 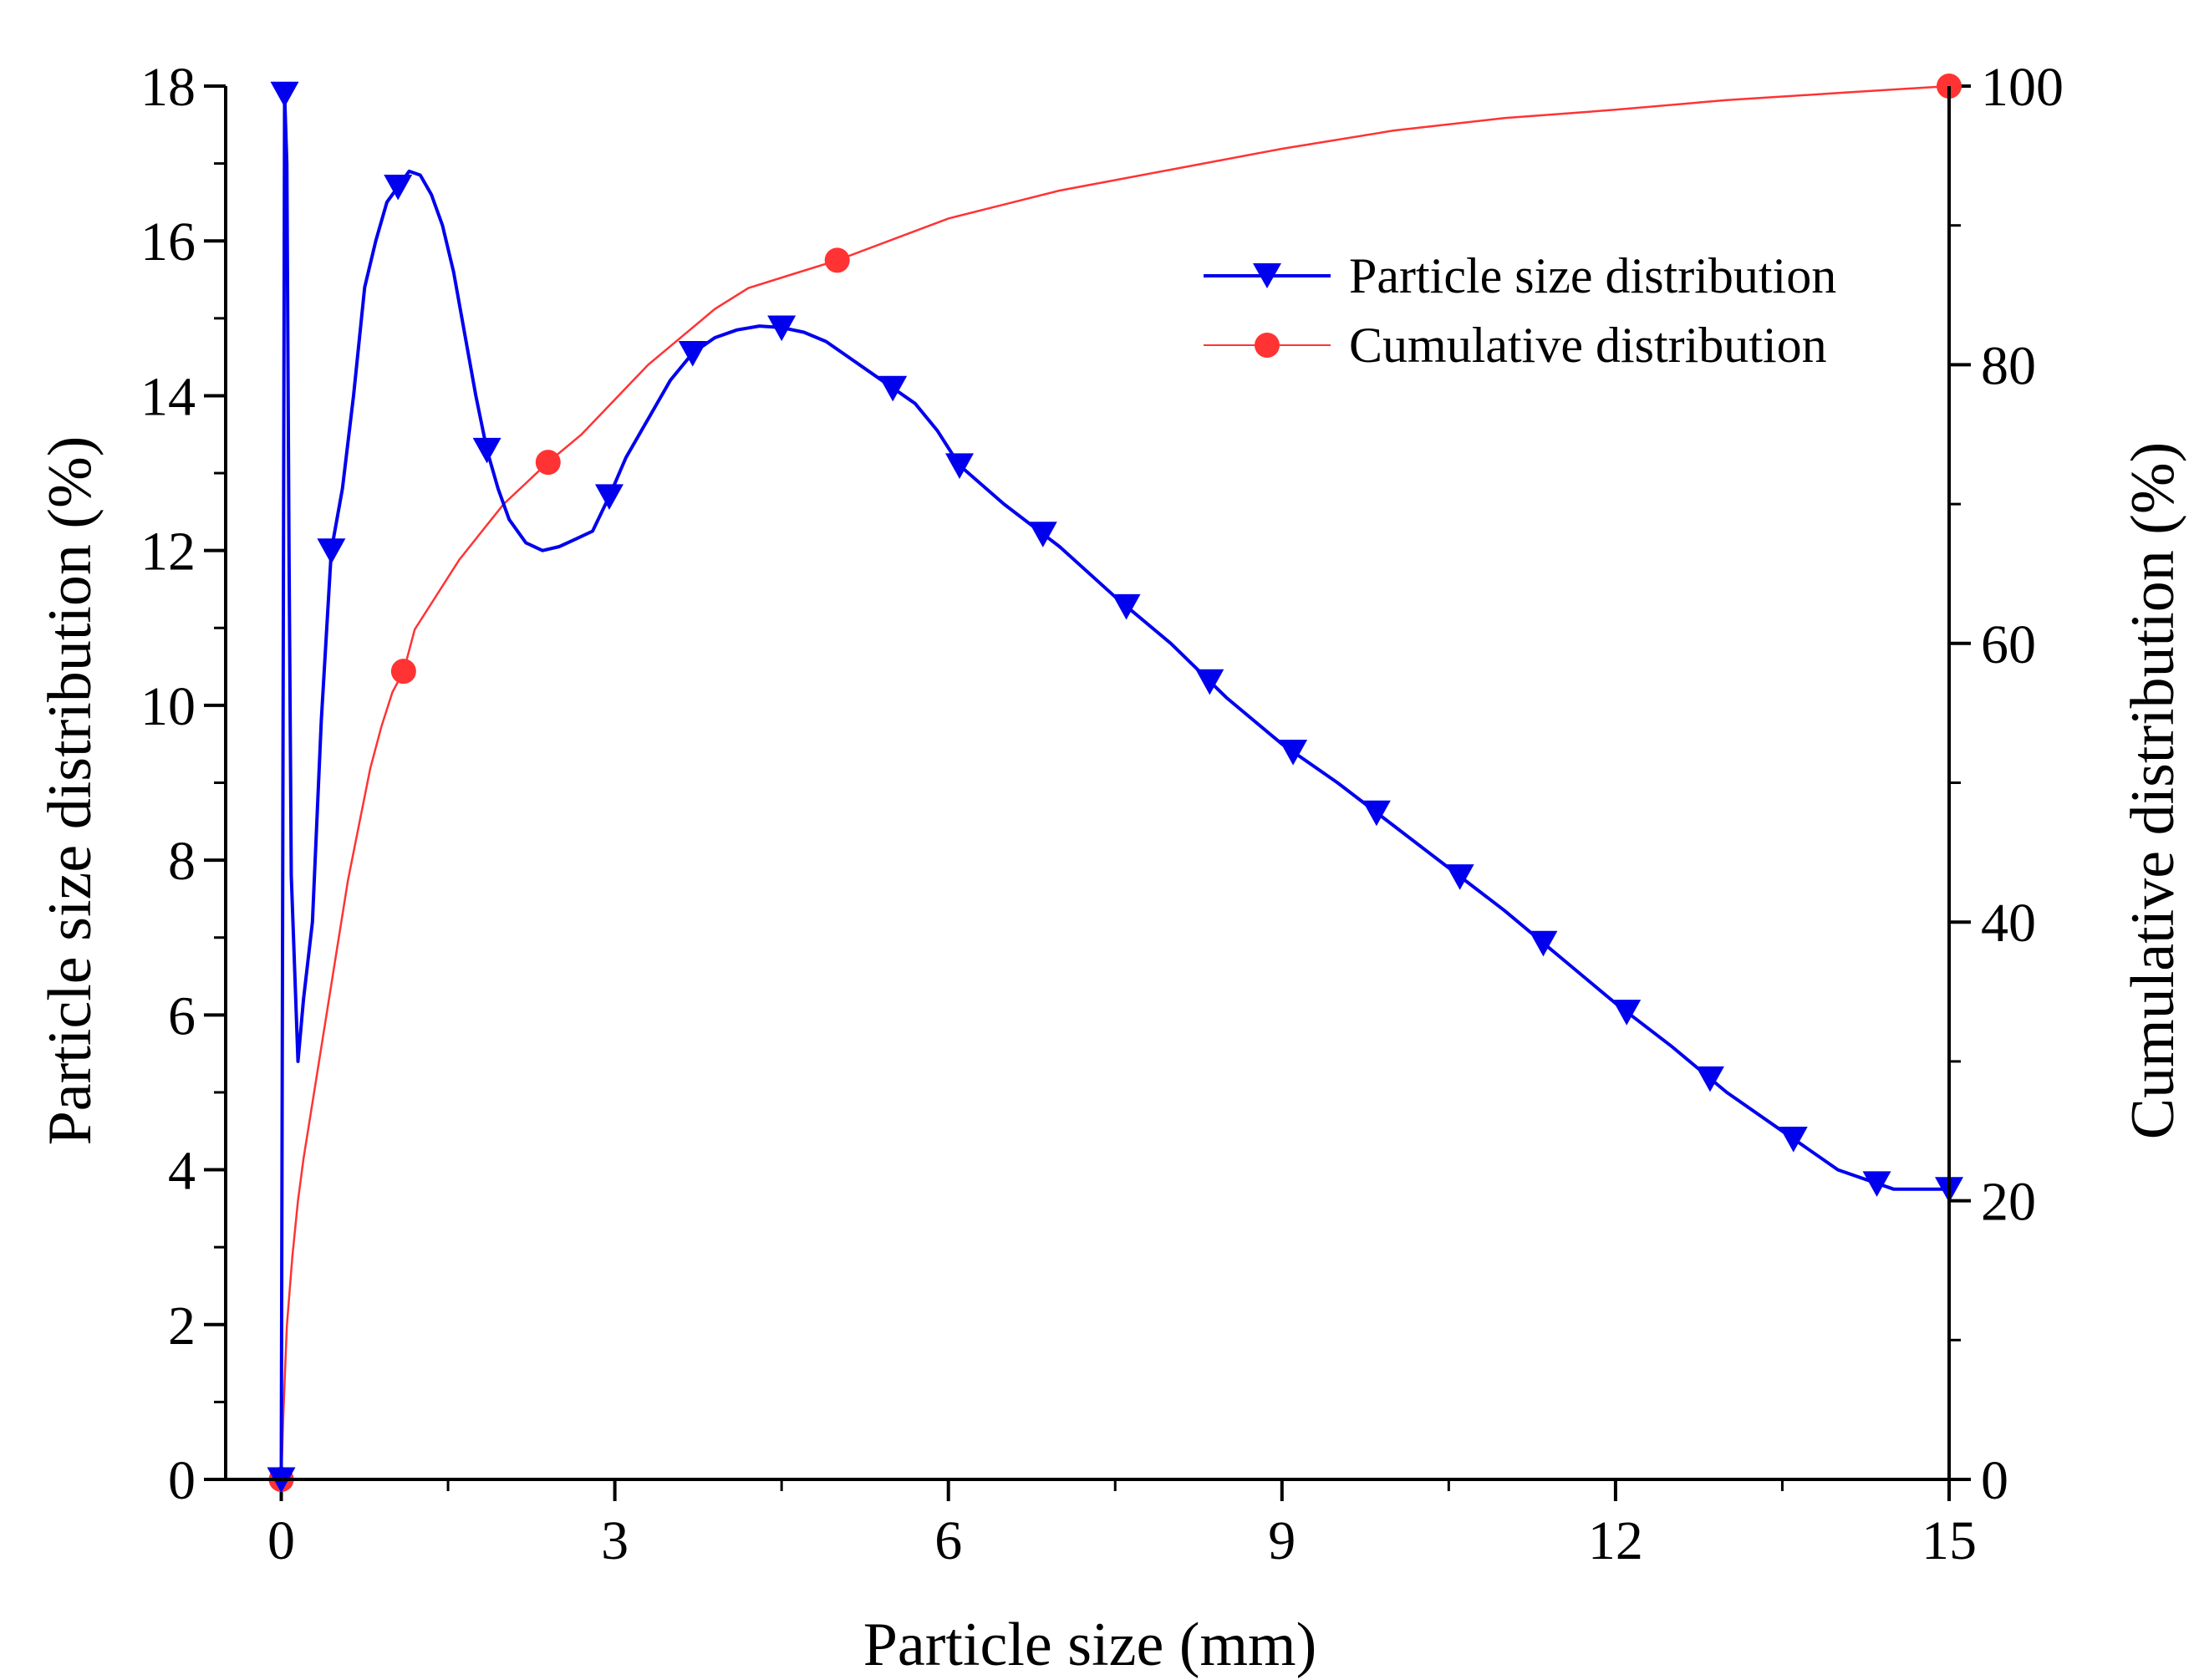 What do you see at coordinates (615, 1540) in the screenshot?
I see `x-tick-label-1: 3` at bounding box center [615, 1540].